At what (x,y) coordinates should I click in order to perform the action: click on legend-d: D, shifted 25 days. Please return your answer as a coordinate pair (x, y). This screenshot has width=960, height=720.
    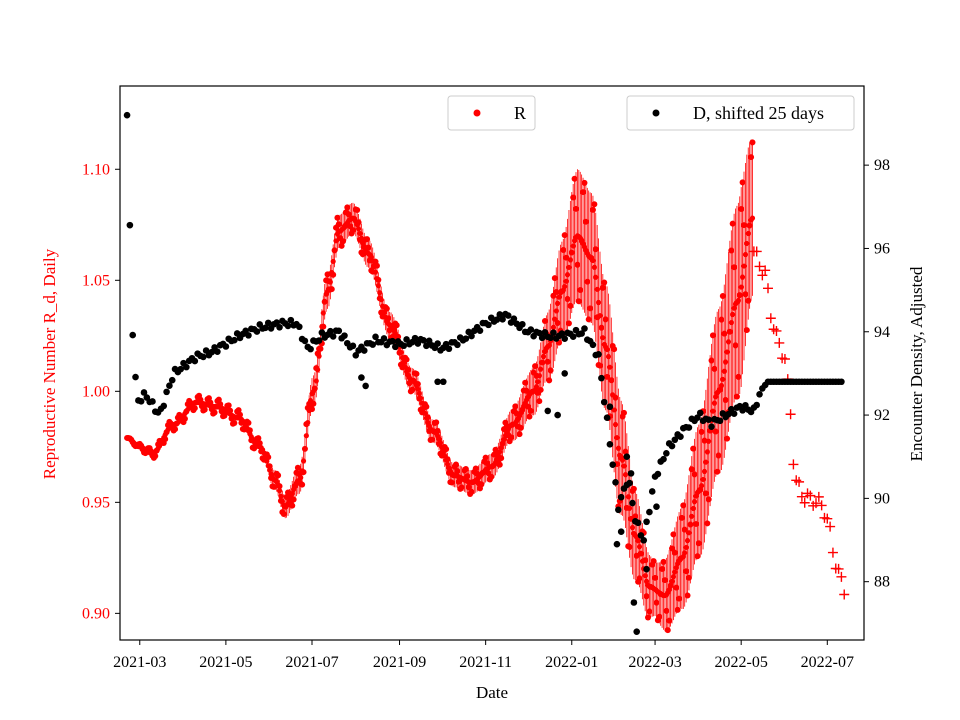
    Looking at the image, I should click on (740, 113).